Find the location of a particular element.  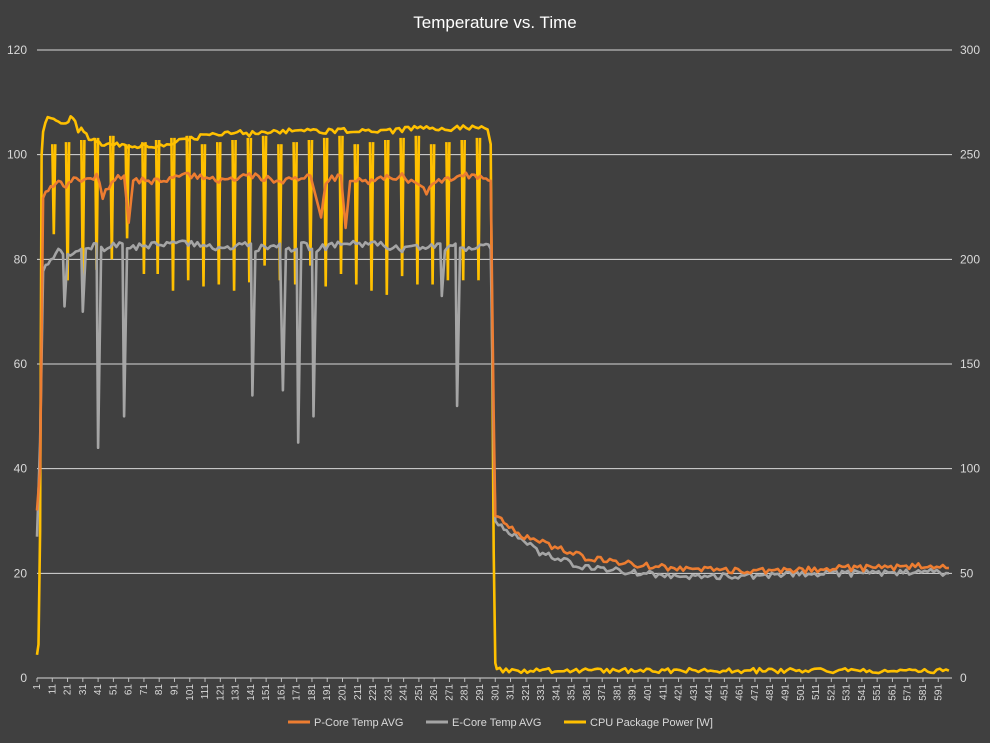

x-tick-label: 231 is located at coordinates (388, 692).